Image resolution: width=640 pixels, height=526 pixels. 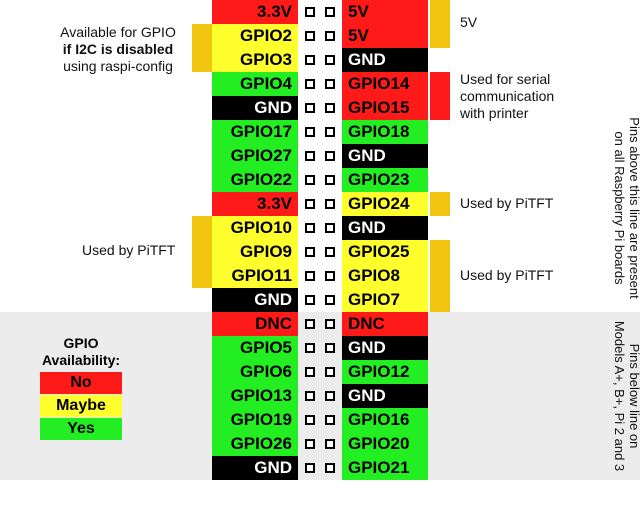 What do you see at coordinates (385, 468) in the screenshot?
I see `pin-label-right: GPIO21` at bounding box center [385, 468].